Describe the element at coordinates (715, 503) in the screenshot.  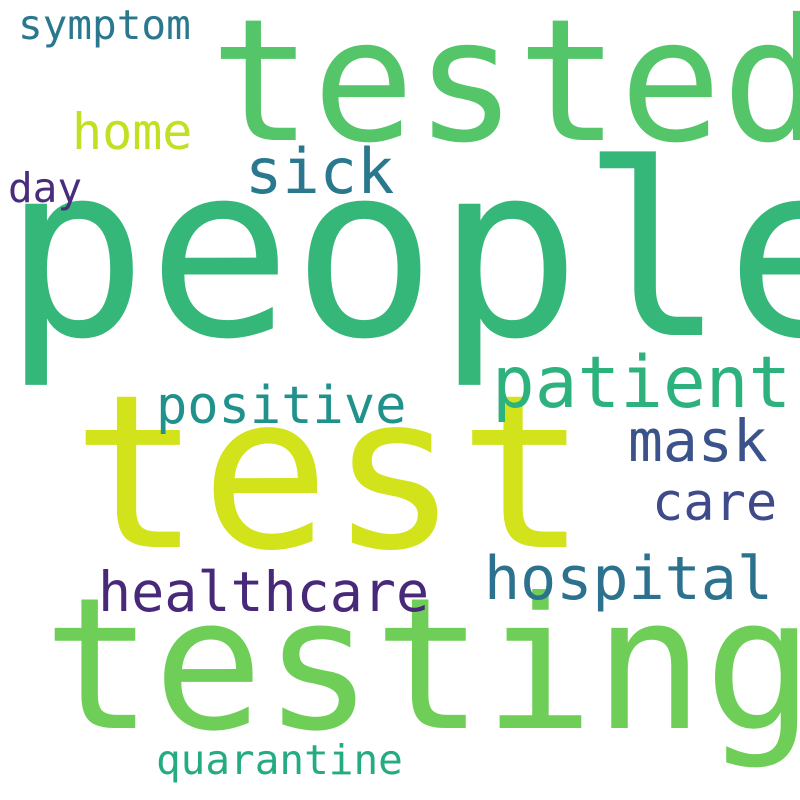
I see `word-care: care` at that location.